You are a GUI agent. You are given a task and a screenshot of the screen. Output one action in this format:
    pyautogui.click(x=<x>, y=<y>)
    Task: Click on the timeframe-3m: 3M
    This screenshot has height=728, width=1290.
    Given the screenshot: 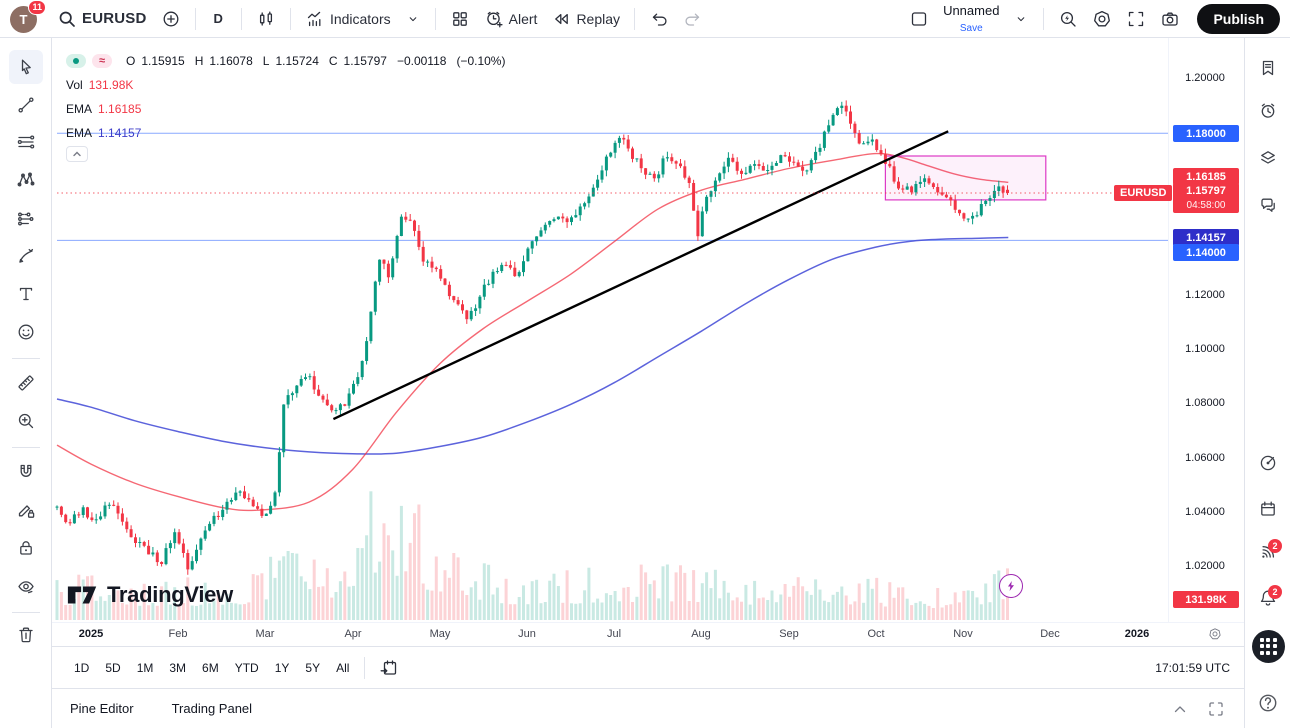 What is the action you would take?
    pyautogui.click(x=178, y=667)
    